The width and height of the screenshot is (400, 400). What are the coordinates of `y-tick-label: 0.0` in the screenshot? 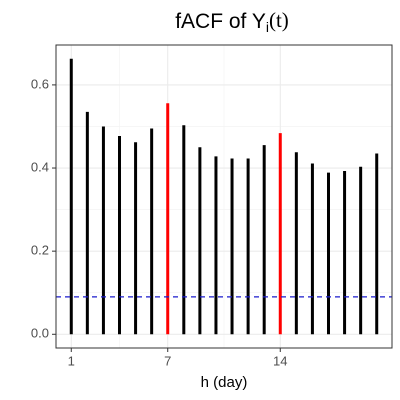 It's located at (40, 333).